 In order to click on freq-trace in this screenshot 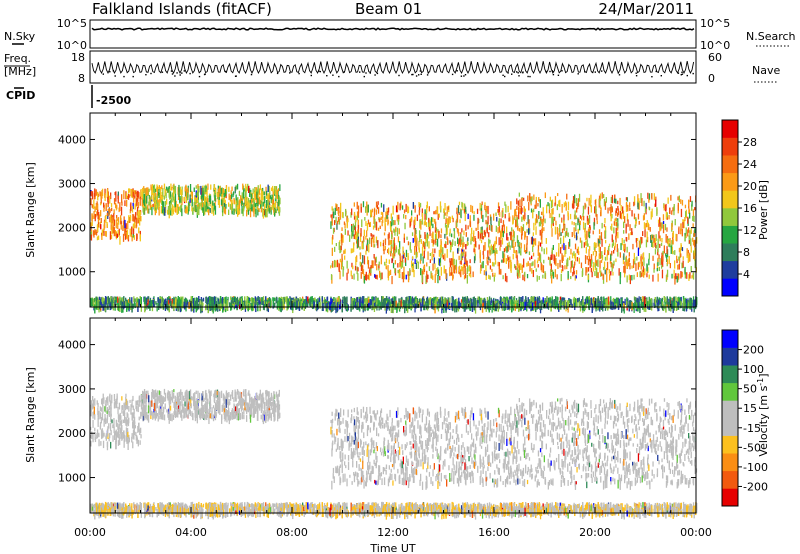, I will do `click(393, 69)`.